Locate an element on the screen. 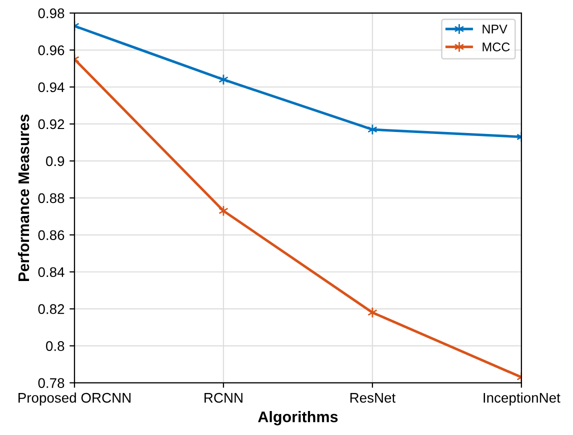 This screenshot has width=573, height=435. x-tick-label: Proposed ORCNN is located at coordinates (74, 399).